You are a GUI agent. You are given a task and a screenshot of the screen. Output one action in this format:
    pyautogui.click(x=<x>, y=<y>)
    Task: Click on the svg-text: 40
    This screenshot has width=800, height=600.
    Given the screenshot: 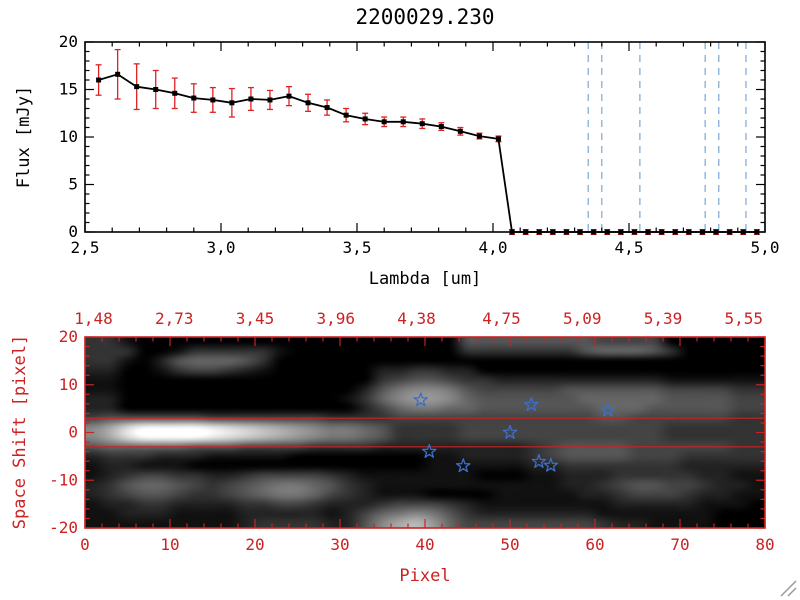 What is the action you would take?
    pyautogui.click(x=424, y=544)
    